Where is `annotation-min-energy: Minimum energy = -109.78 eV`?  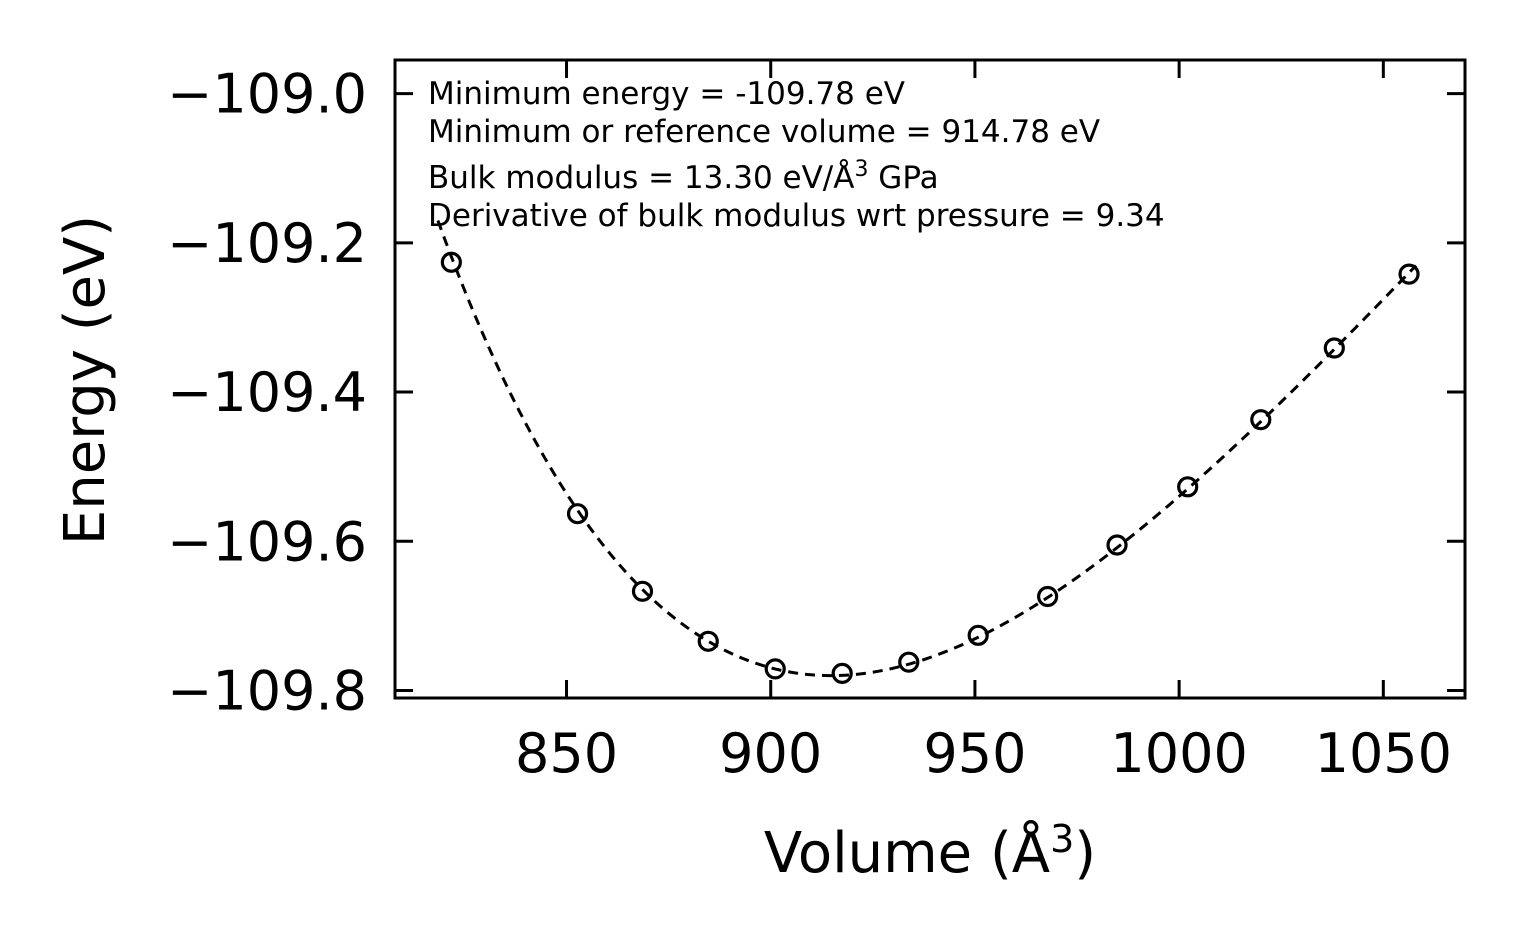 annotation-min-energy: Minimum energy = -109.78 eV is located at coordinates (666, 94).